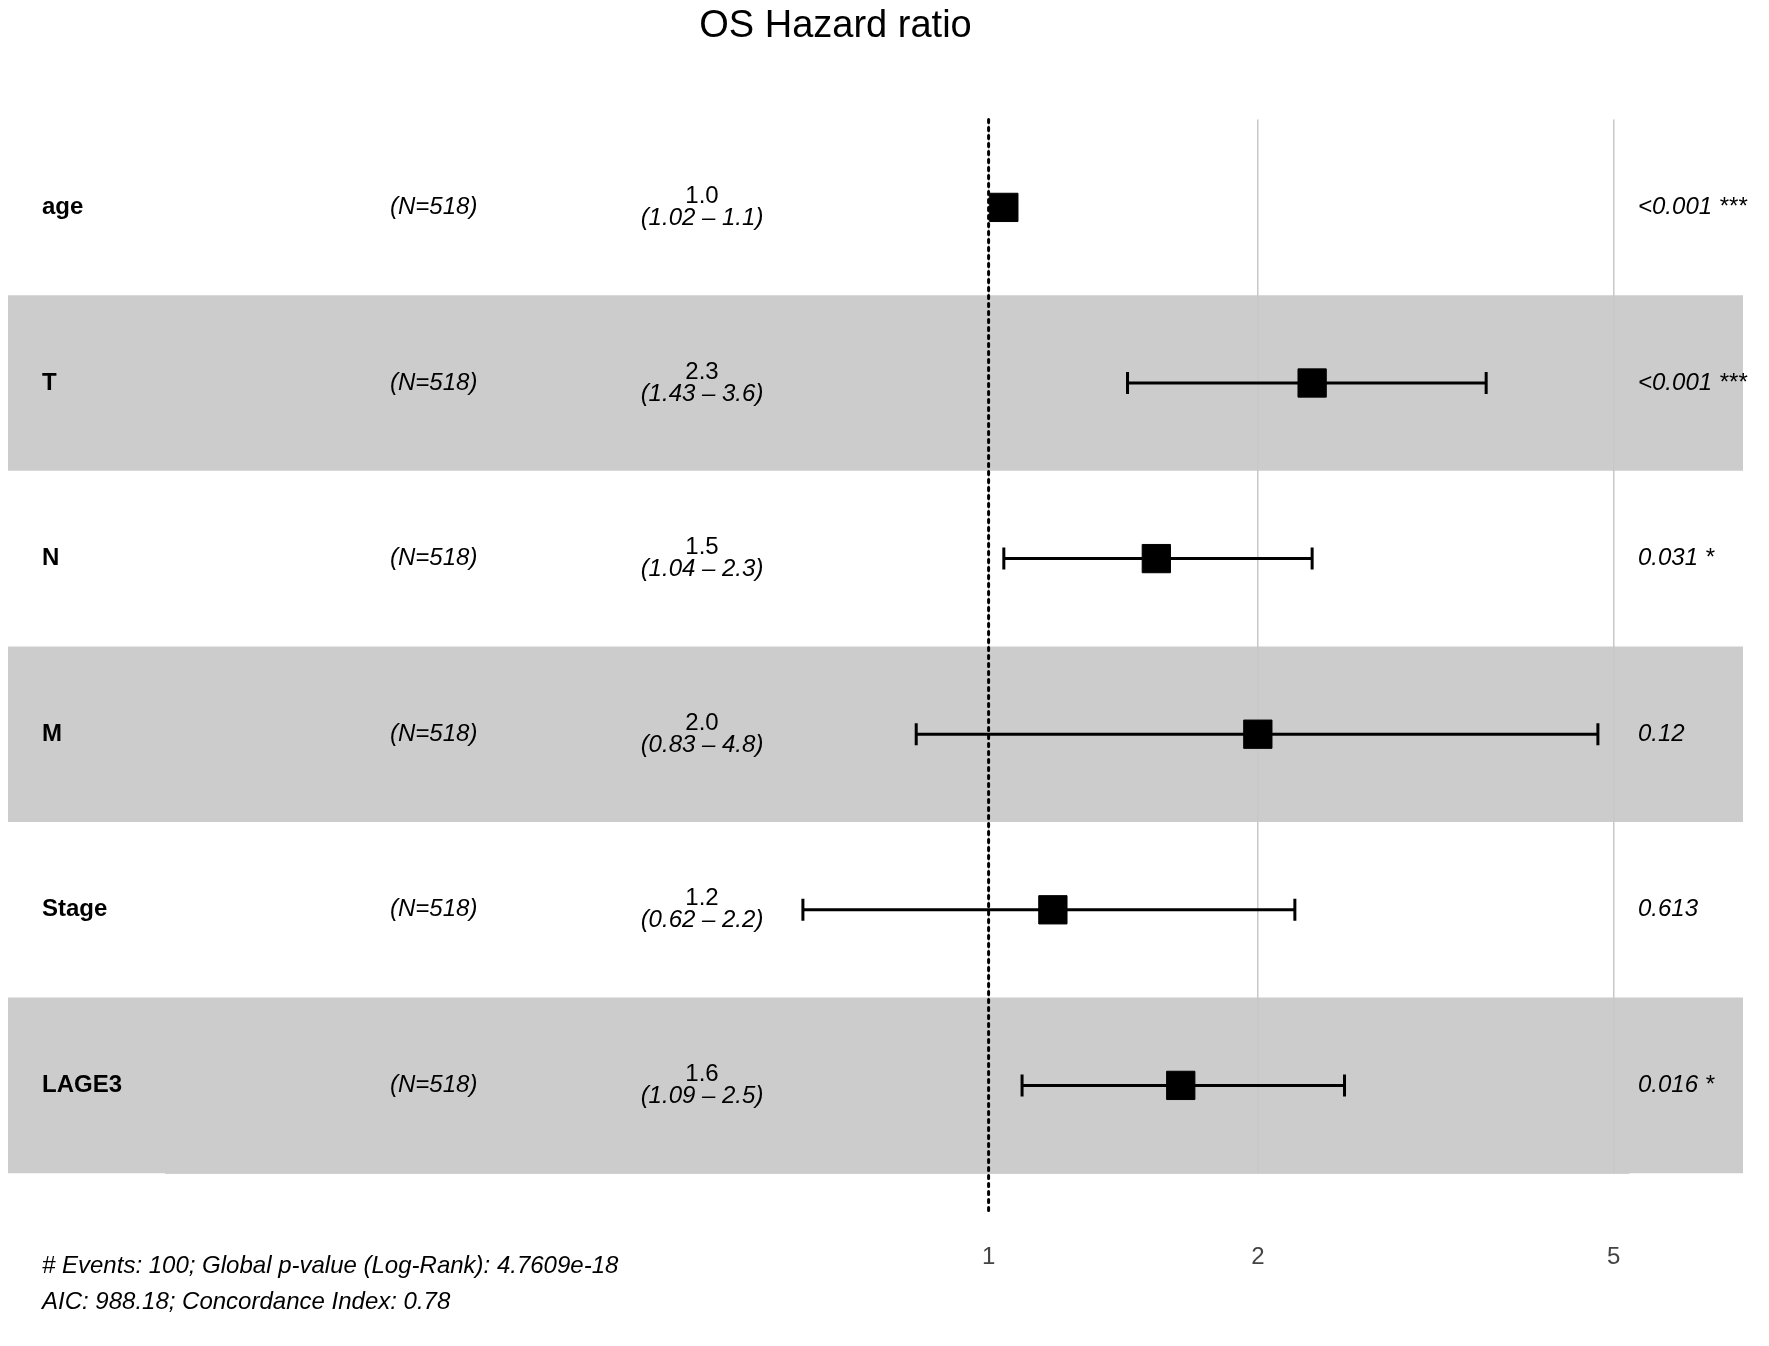 The image size is (1769, 1346). What do you see at coordinates (702, 908) in the screenshot?
I see `annotation: 1.2 (0.62 – 2.2)` at bounding box center [702, 908].